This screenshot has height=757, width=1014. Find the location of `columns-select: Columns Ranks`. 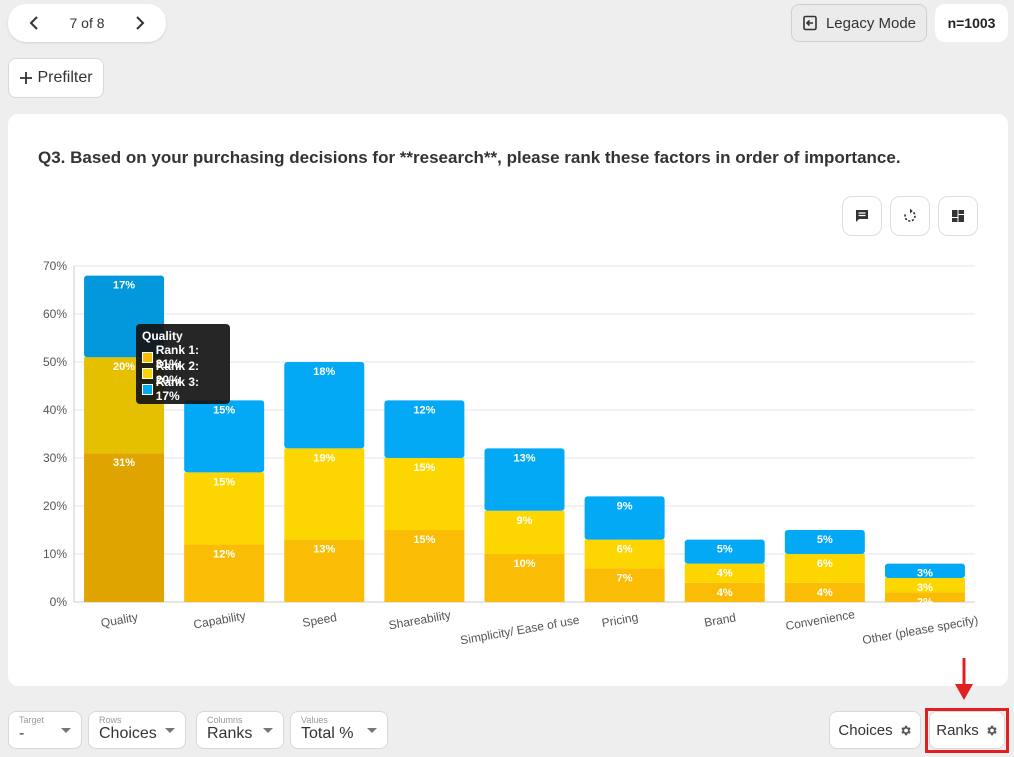

columns-select: Columns Ranks is located at coordinates (240, 730).